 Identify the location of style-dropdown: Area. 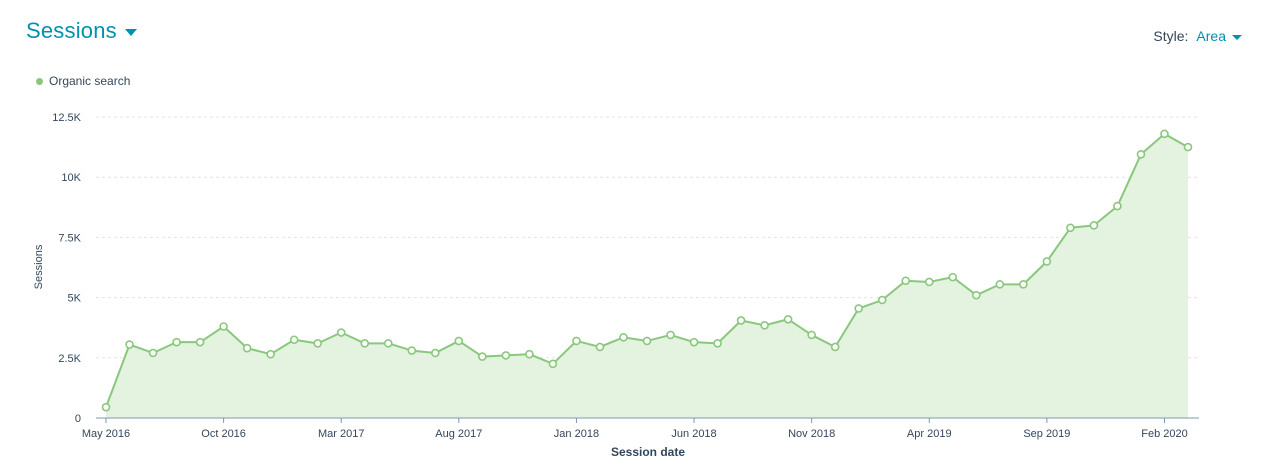
(1219, 36).